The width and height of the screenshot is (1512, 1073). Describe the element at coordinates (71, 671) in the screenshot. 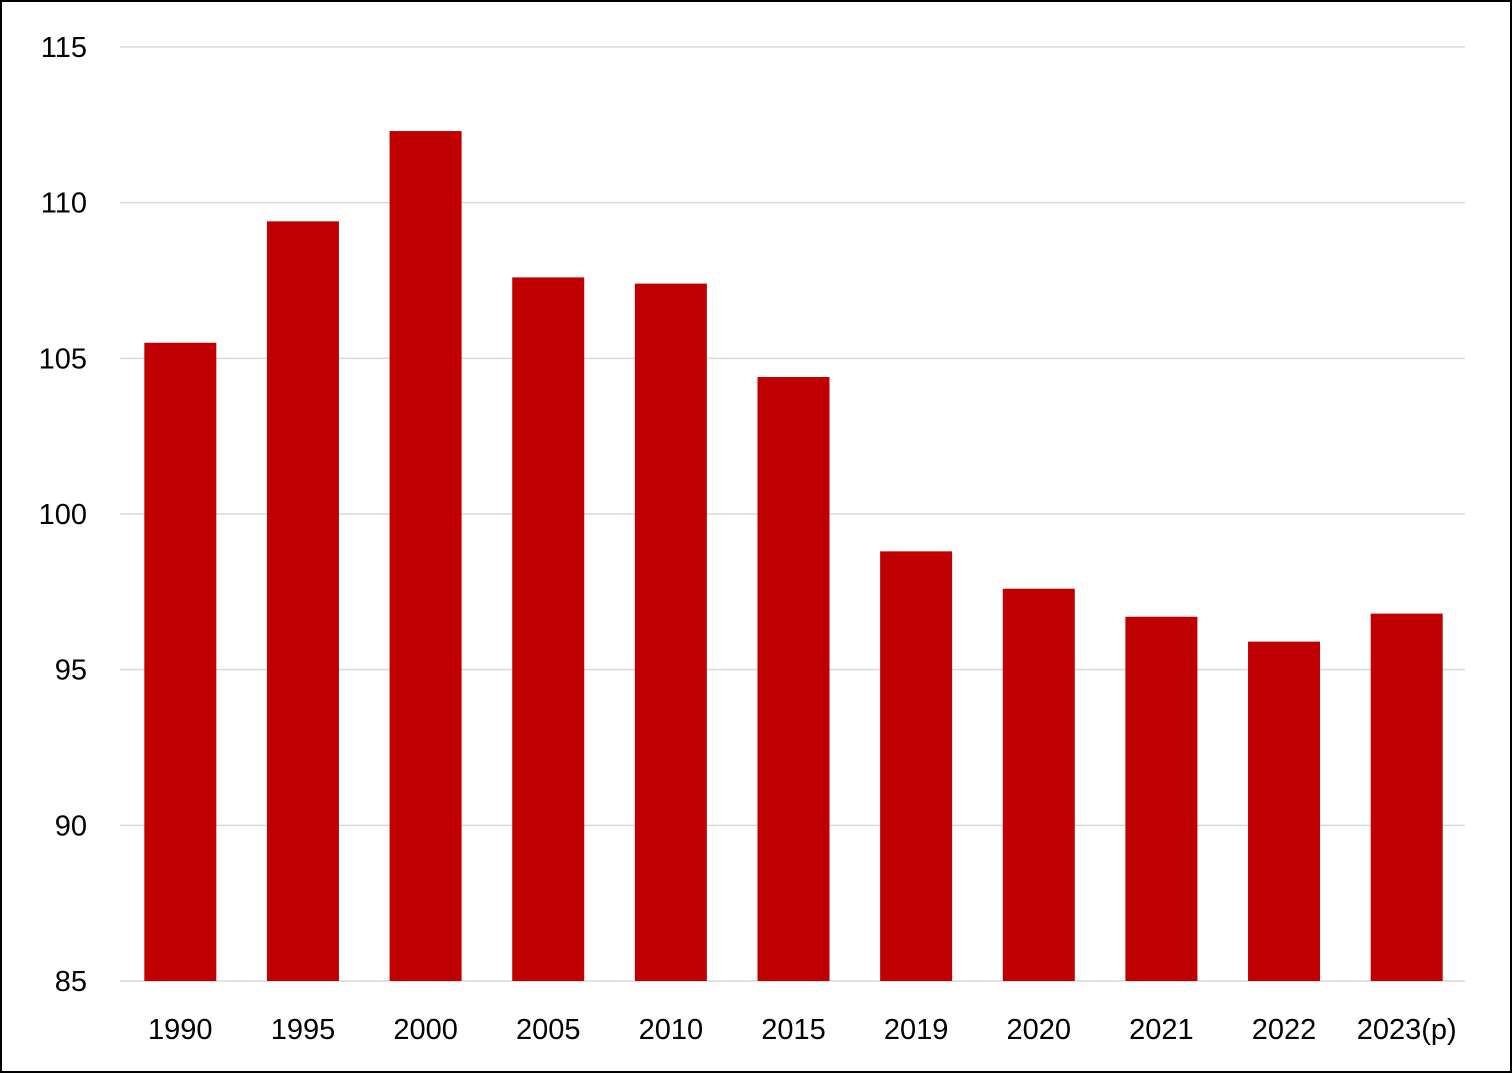

I see `y-tick-label: 95` at that location.